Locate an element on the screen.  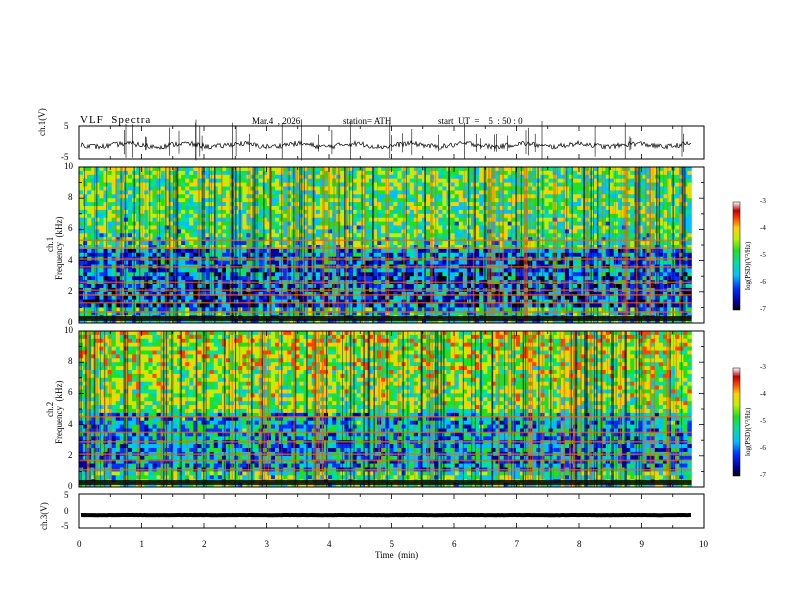
ch2-spec-ytick-2: 2 is located at coordinates (70, 454).